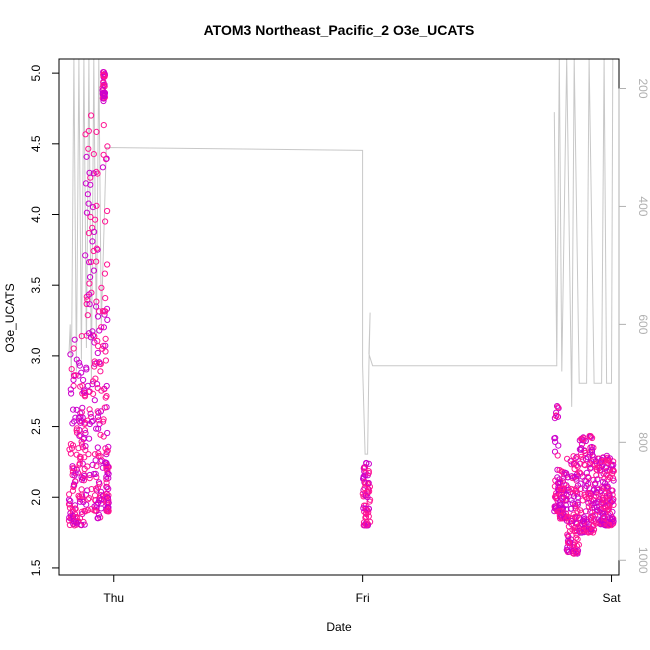  What do you see at coordinates (36, 72) in the screenshot?
I see `y-tick-label: 5.0` at bounding box center [36, 72].